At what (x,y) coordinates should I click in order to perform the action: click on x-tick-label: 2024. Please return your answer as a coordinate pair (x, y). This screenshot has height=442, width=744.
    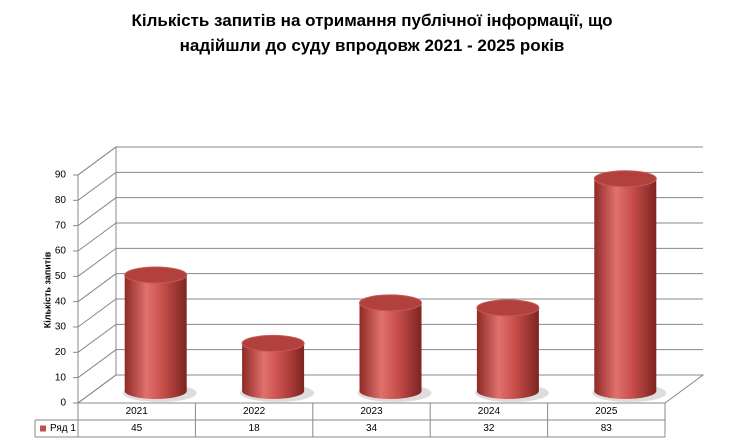
    Looking at the image, I should click on (489, 411).